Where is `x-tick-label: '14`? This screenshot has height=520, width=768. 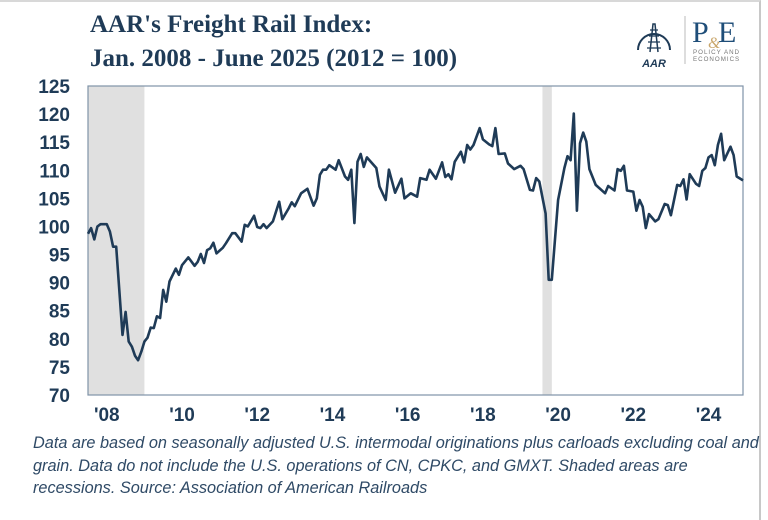 x-tick-label: '14 is located at coordinates (333, 415).